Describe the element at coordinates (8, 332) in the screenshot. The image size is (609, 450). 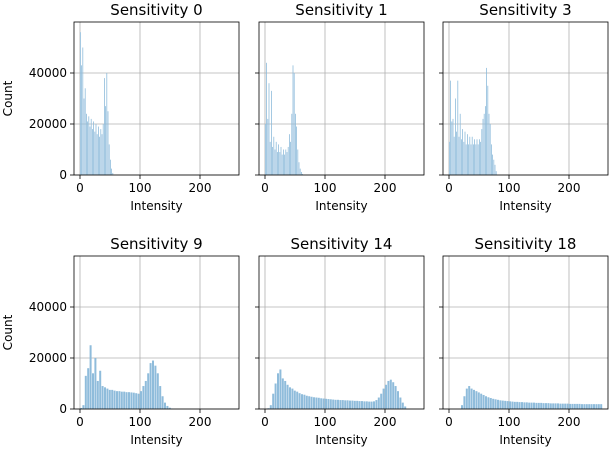
I see `y-axis-label: Count` at that location.